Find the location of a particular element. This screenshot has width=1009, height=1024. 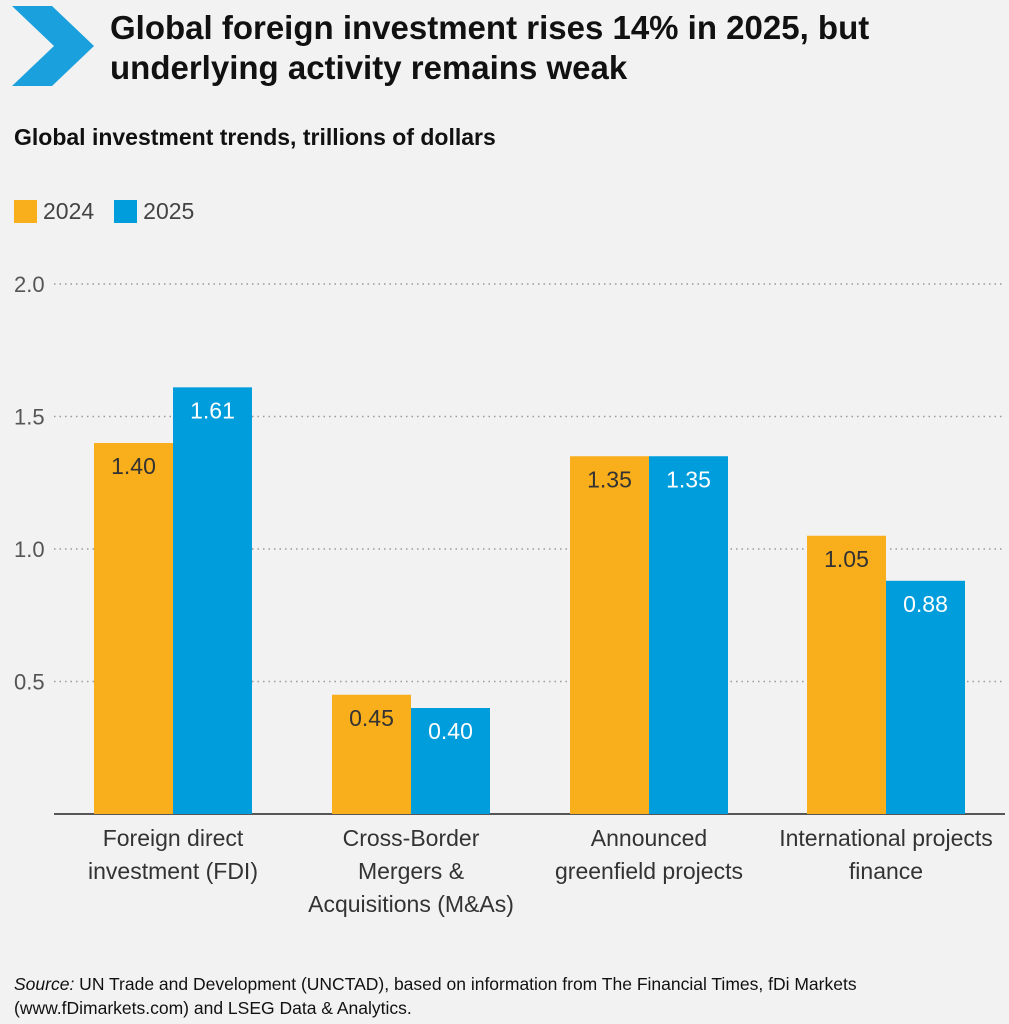

legend-label-2024: 2024 is located at coordinates (69, 211).